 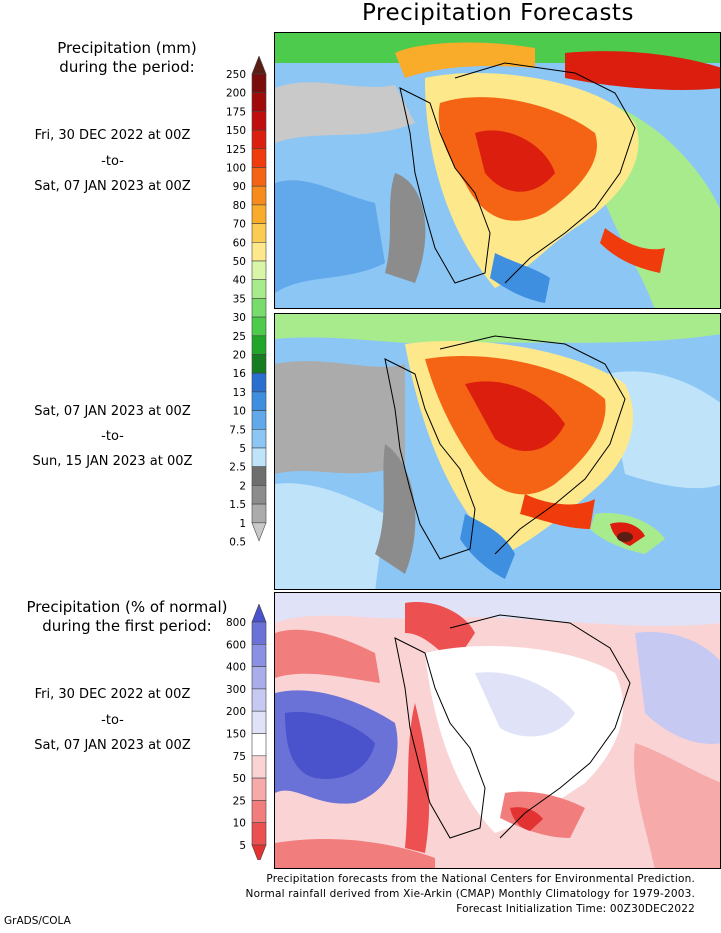 What do you see at coordinates (112, 694) in the screenshot?
I see `percent-period-from: Fri, 30 DEC 2022 at 00Z` at bounding box center [112, 694].